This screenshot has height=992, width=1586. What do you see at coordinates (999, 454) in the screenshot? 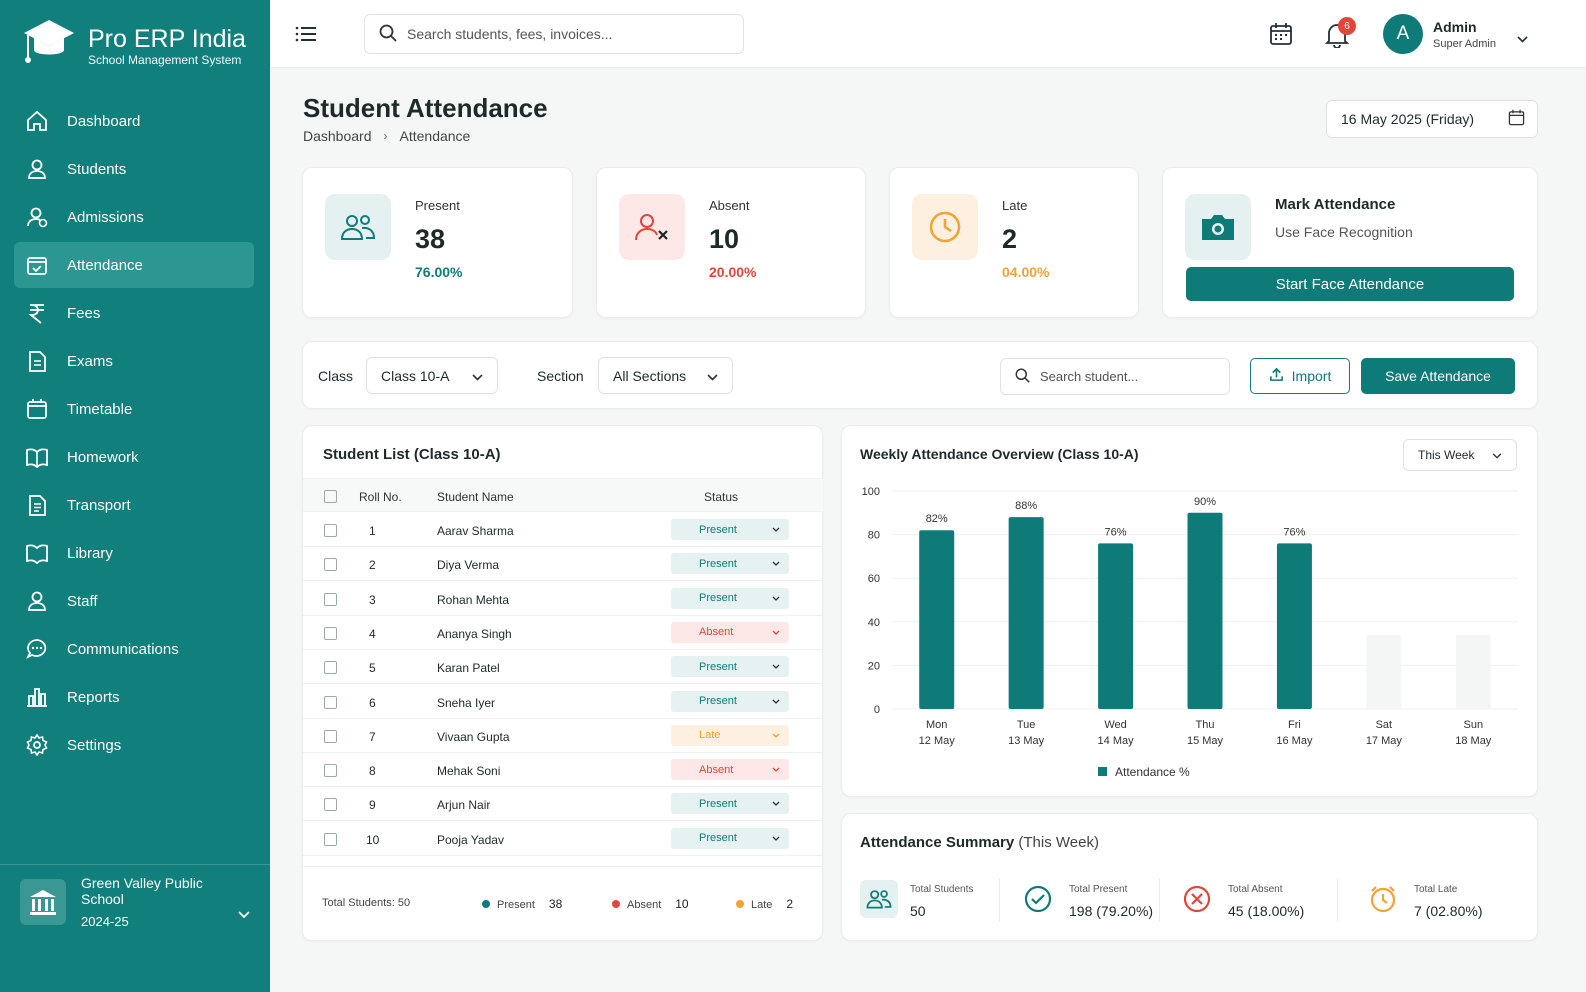
I see `weekly-chart-title: Weekly Attendance Overview (Class 10-A)` at bounding box center [999, 454].